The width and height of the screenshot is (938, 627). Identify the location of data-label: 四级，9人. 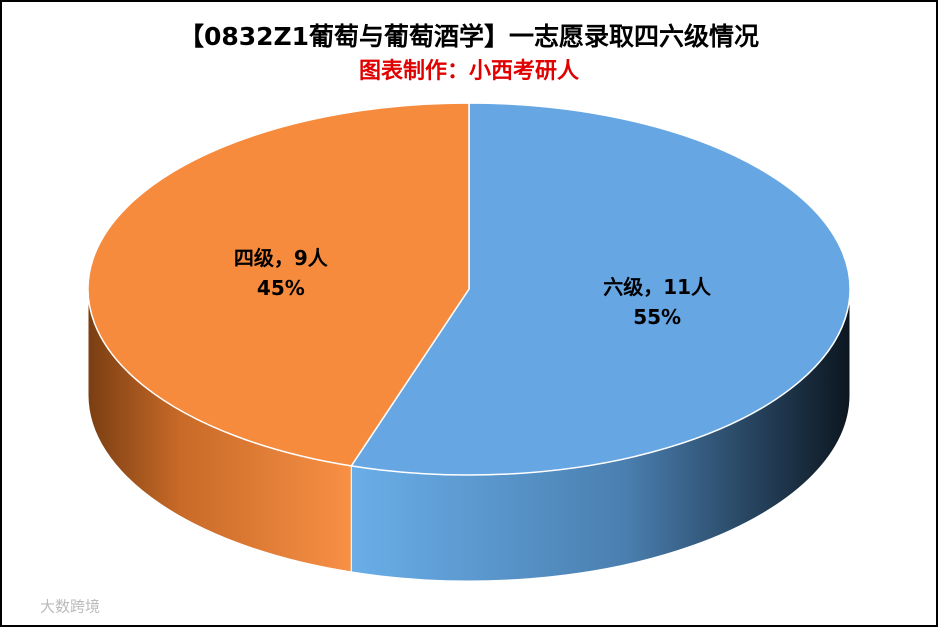
(281, 258).